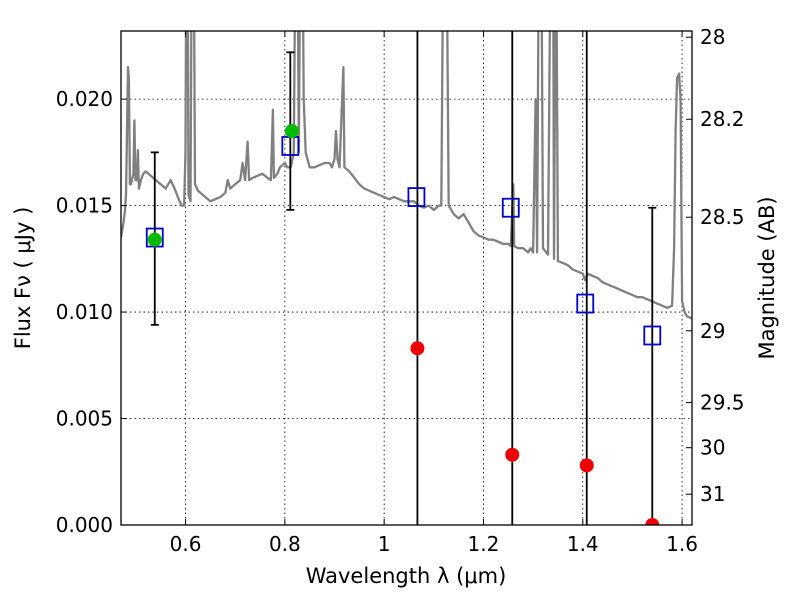 The image size is (800, 600). Describe the element at coordinates (384, 544) in the screenshot. I see `x-tick-label: 1` at that location.